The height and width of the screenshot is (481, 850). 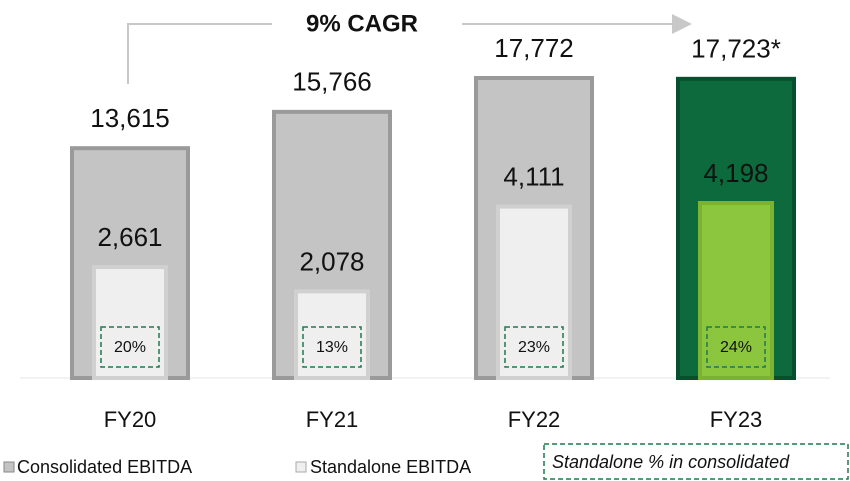 What do you see at coordinates (390, 467) in the screenshot?
I see `legend-label: Standalone EBITDA` at bounding box center [390, 467].